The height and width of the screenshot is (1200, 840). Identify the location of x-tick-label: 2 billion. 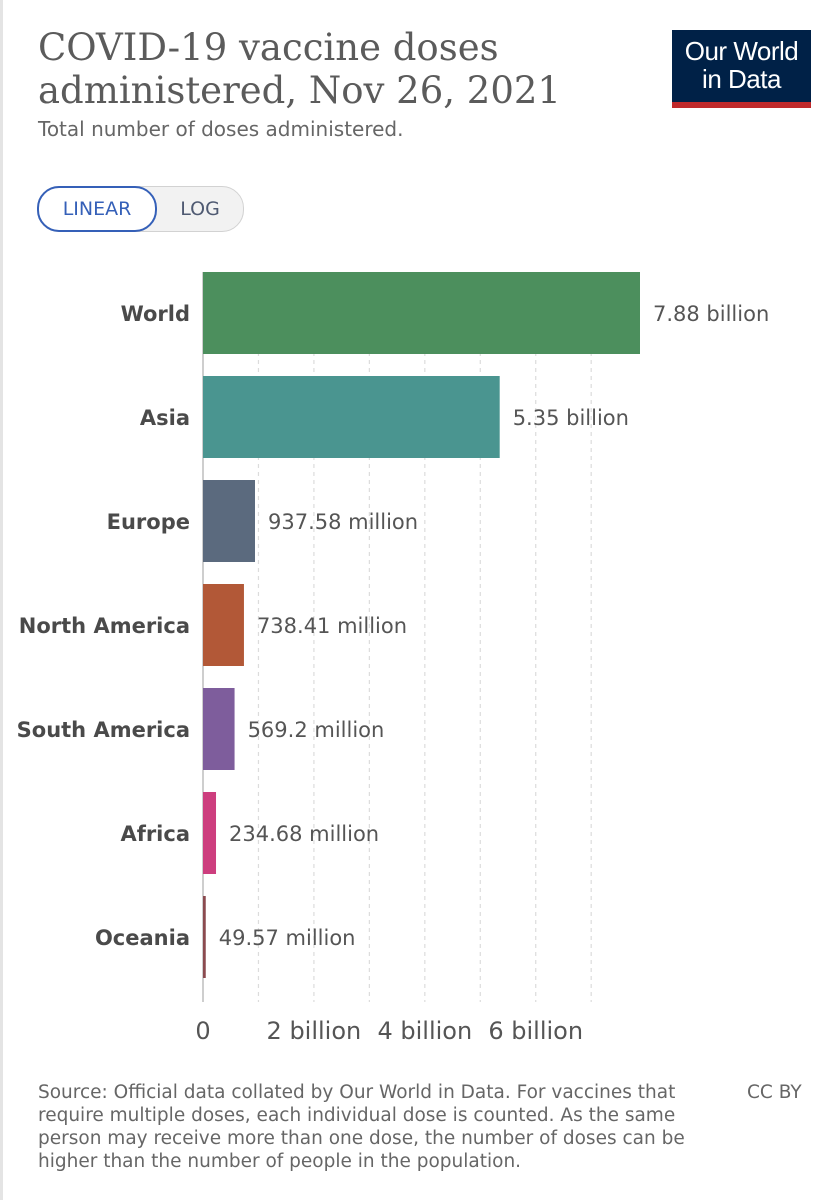
(314, 1031).